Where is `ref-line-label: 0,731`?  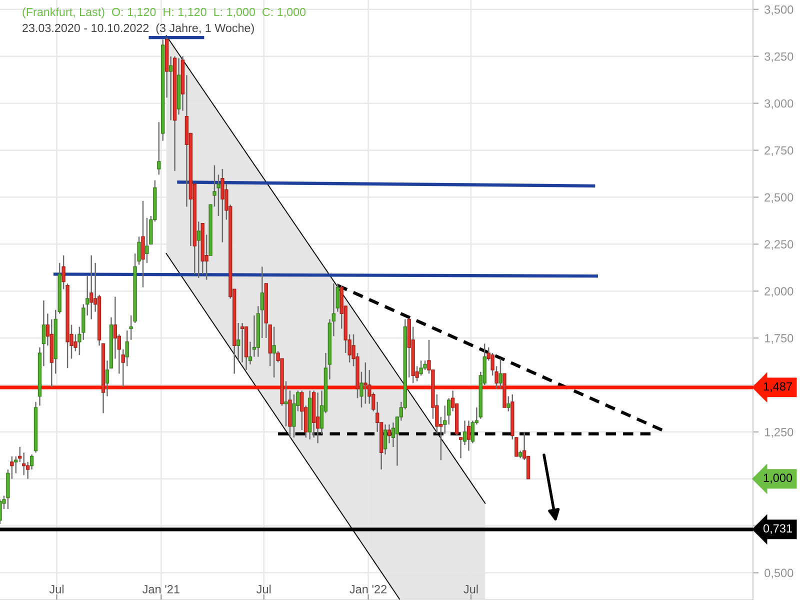
ref-line-label: 0,731 is located at coordinates (777, 529).